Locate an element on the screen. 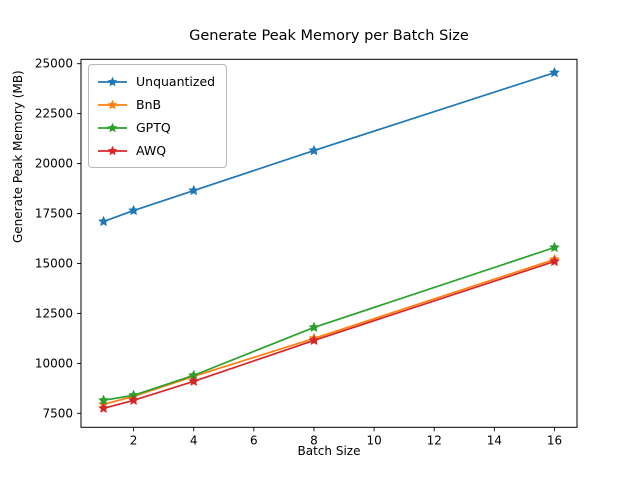  y-tick-label: 25000 is located at coordinates (54, 64).